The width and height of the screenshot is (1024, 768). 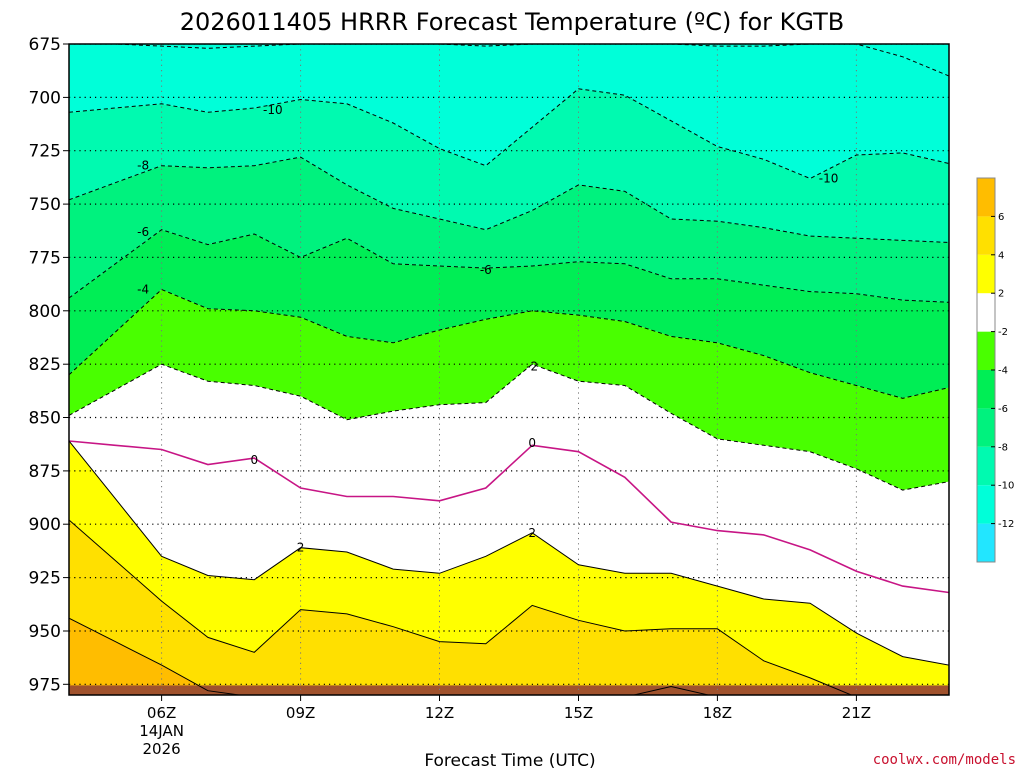 What do you see at coordinates (1003, 332) in the screenshot?
I see `colorbar-label: -2` at bounding box center [1003, 332].